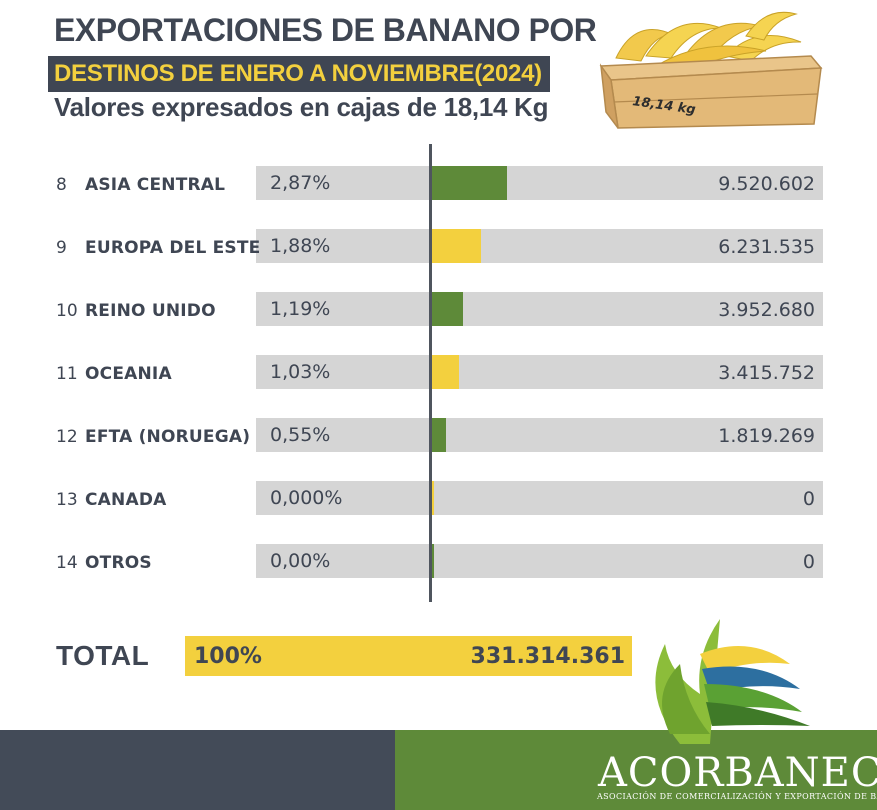 The width and height of the screenshot is (877, 810). I want to click on row-destination: REINO UNIDO, so click(150, 311).